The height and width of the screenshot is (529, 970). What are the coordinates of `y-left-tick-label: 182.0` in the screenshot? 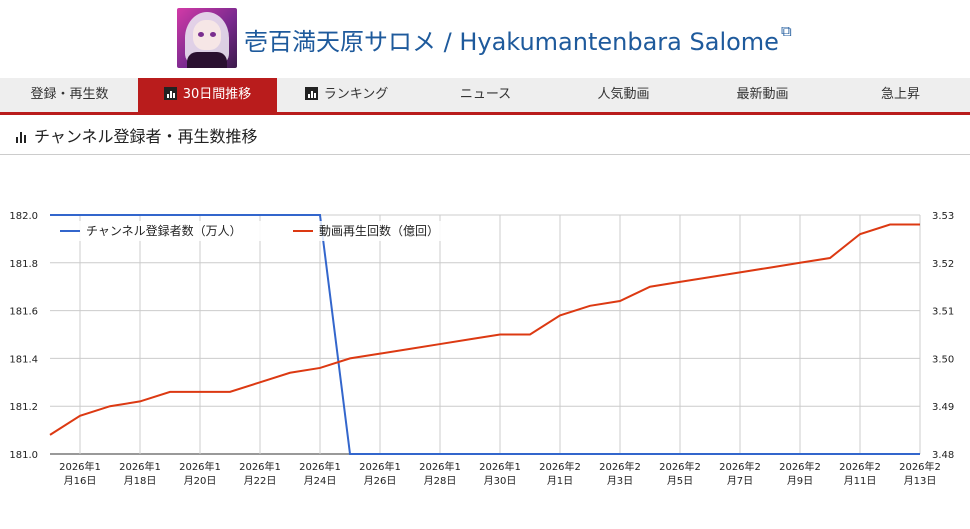 It's located at (23, 216).